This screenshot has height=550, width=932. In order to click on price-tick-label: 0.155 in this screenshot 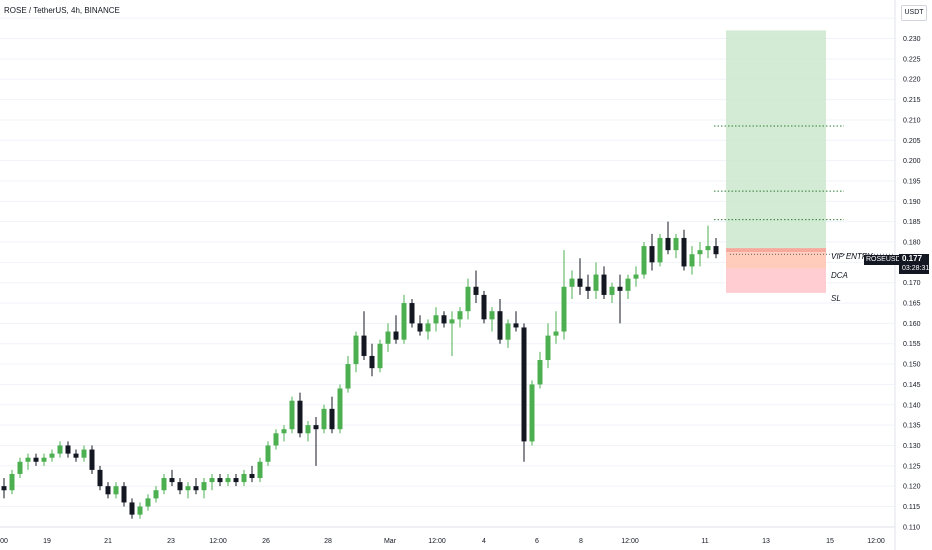, I will do `click(912, 344)`.